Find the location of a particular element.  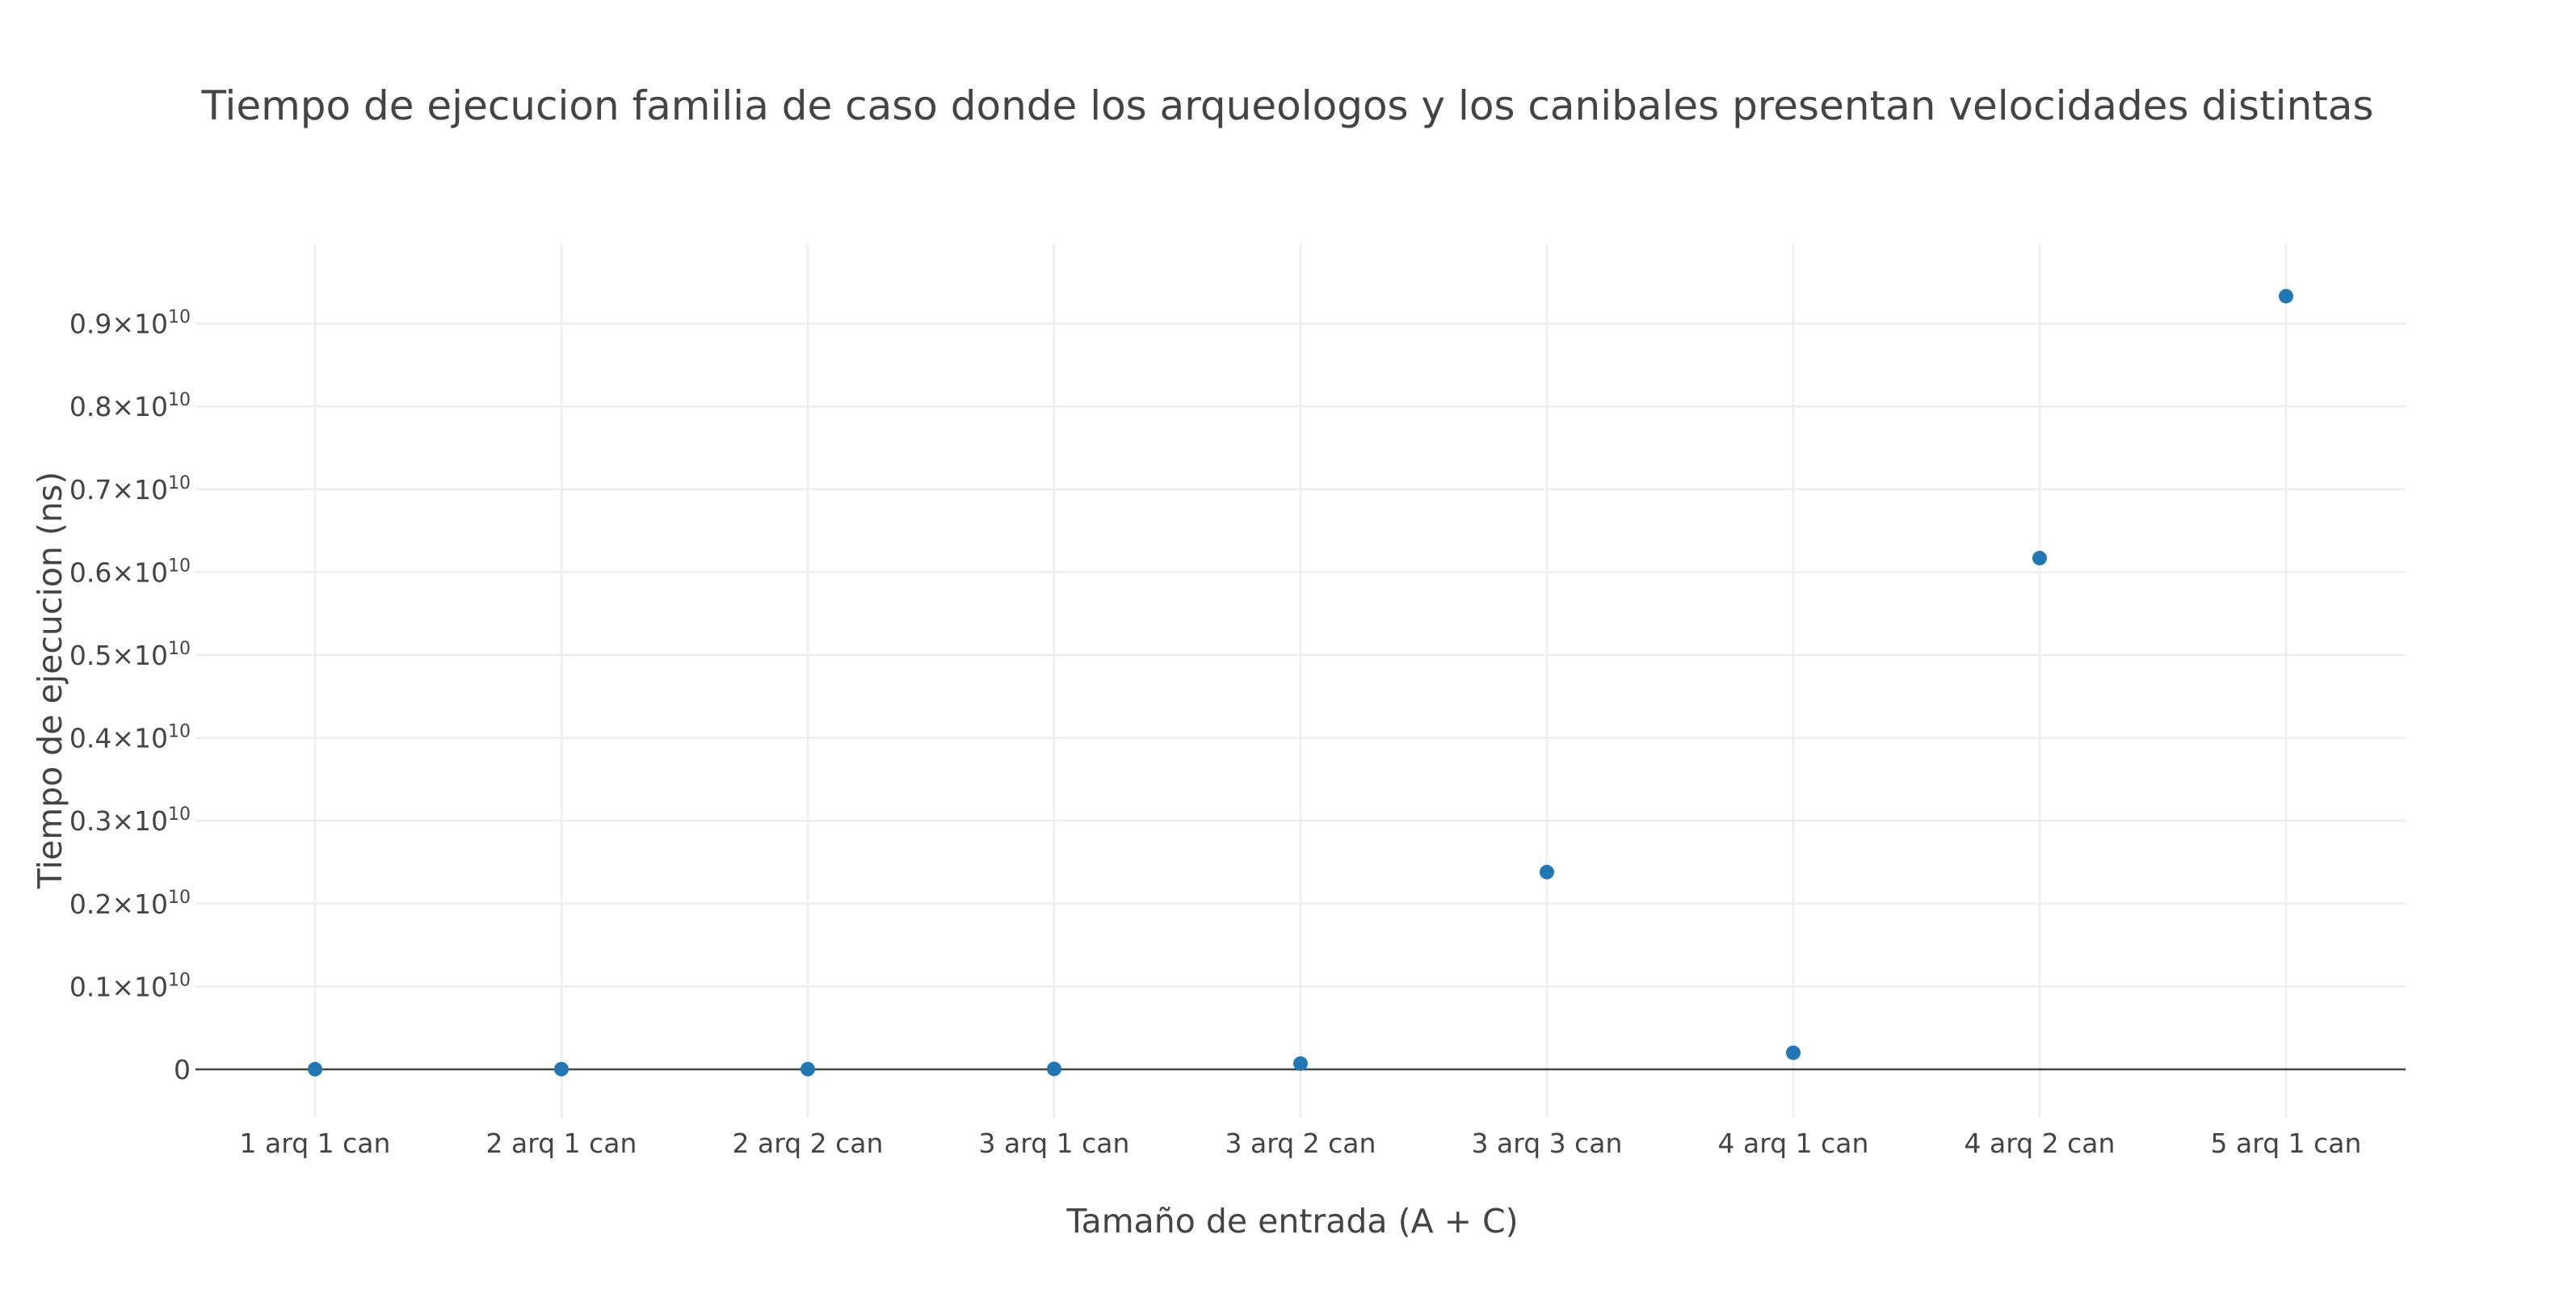

y-tick-label: 0.9×1010 is located at coordinates (130, 324).